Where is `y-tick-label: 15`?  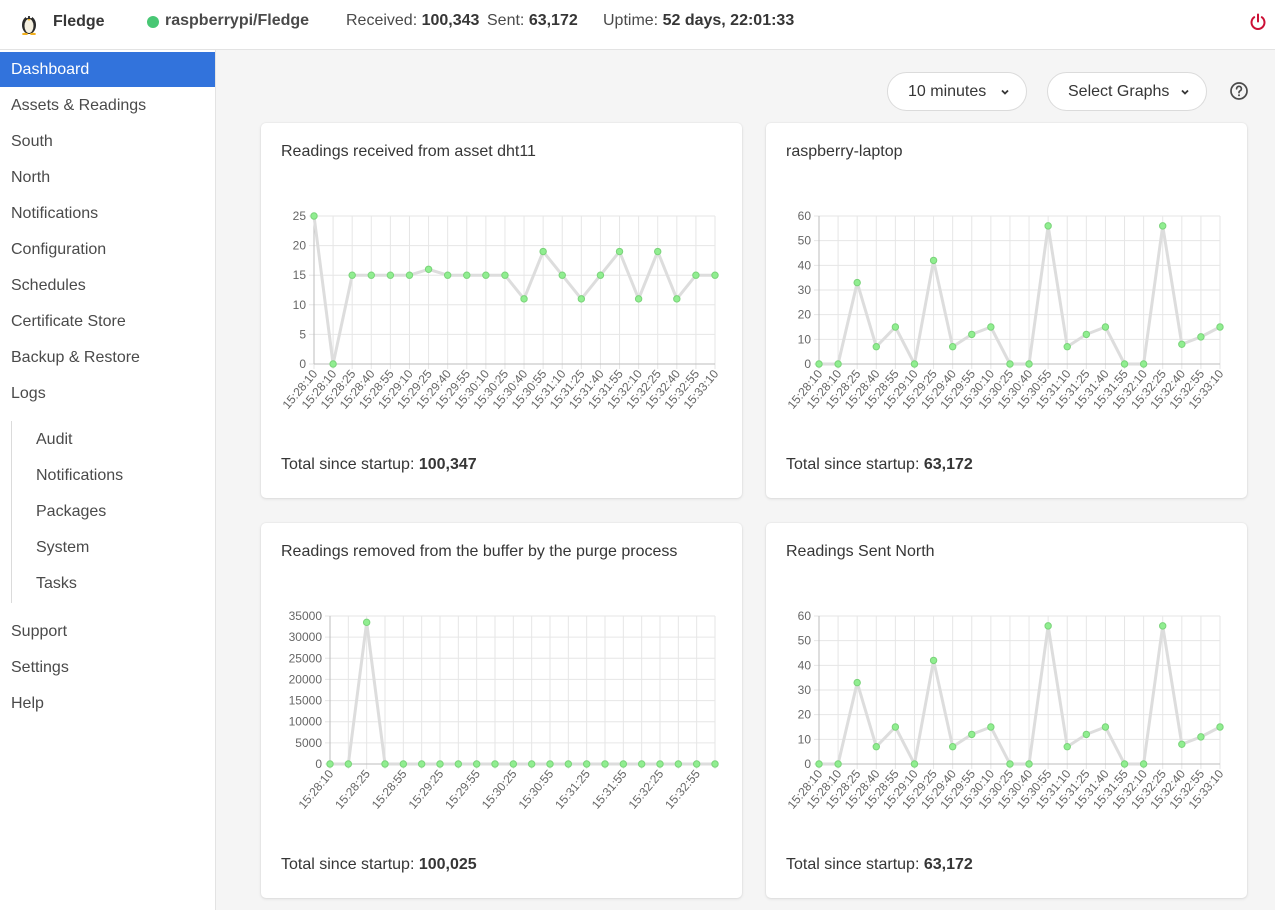
y-tick-label: 15 is located at coordinates (300, 275).